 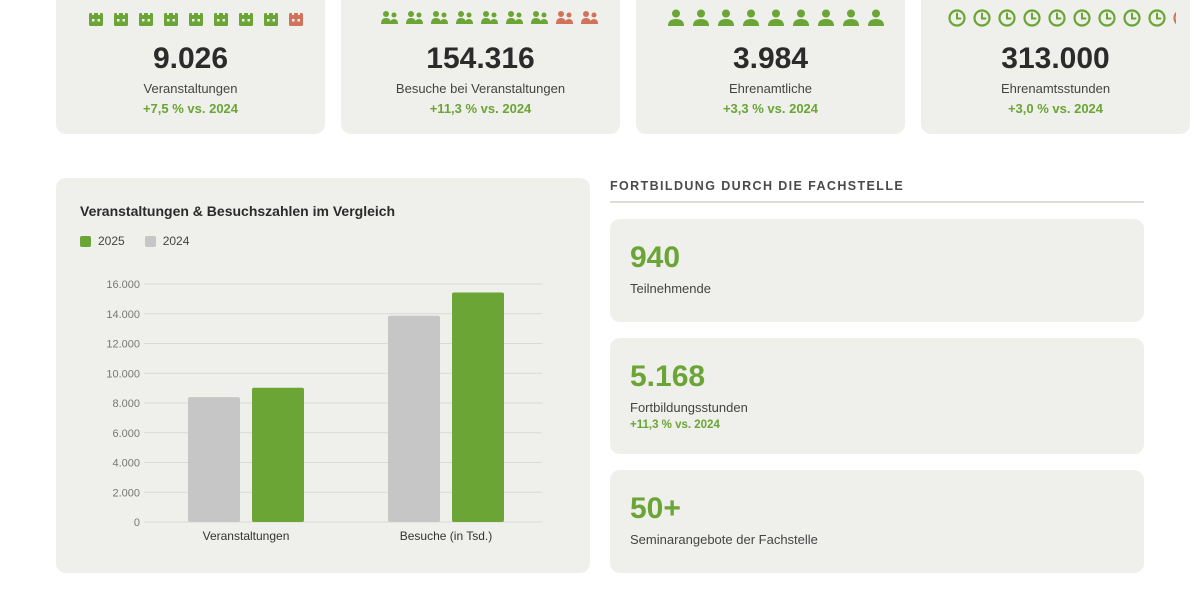 What do you see at coordinates (150, 241) in the screenshot?
I see `legend-swatch-2024` at bounding box center [150, 241].